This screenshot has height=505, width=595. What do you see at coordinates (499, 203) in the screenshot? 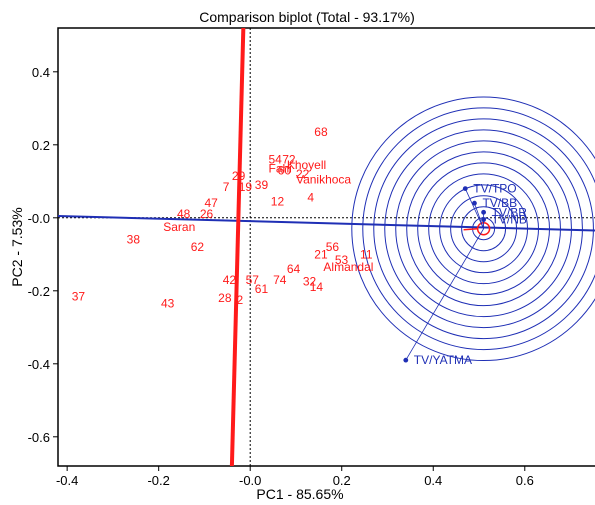
I see `environment-label: TV/BB` at bounding box center [499, 203].